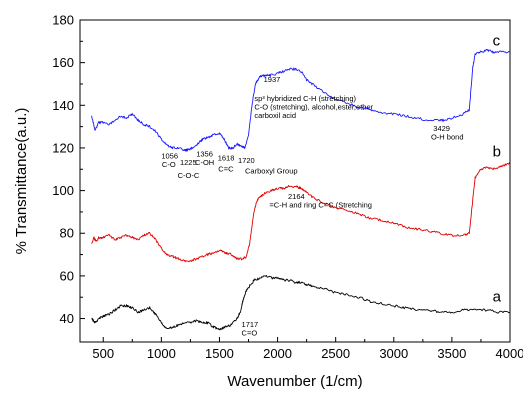  What do you see at coordinates (497, 296) in the screenshot?
I see `series-label-a: a` at bounding box center [497, 296].